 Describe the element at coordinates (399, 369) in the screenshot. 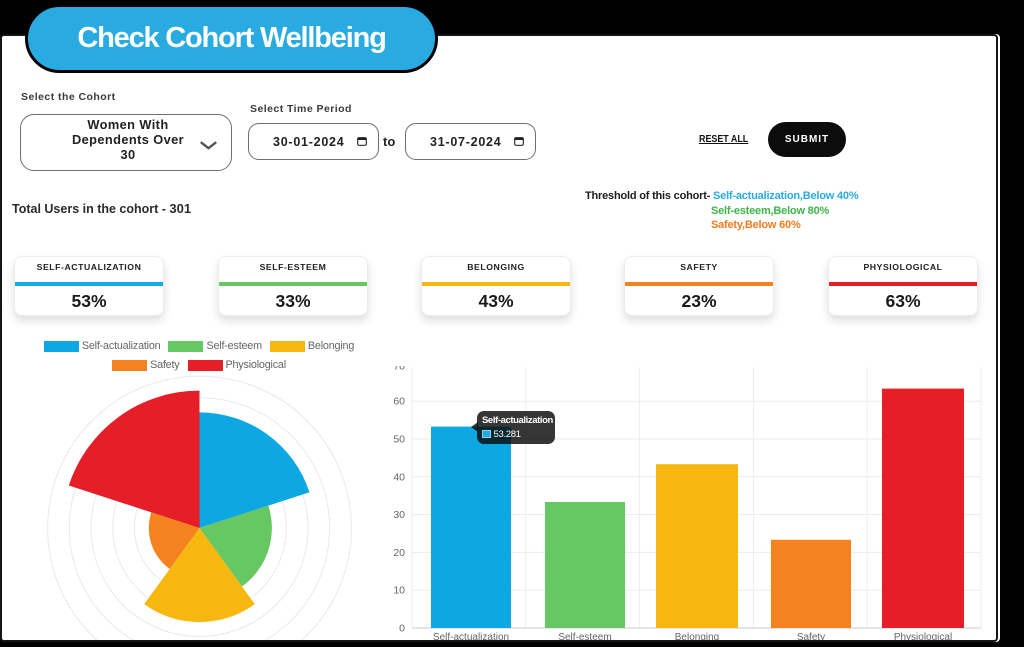

I see `svg-text: 70` at that location.